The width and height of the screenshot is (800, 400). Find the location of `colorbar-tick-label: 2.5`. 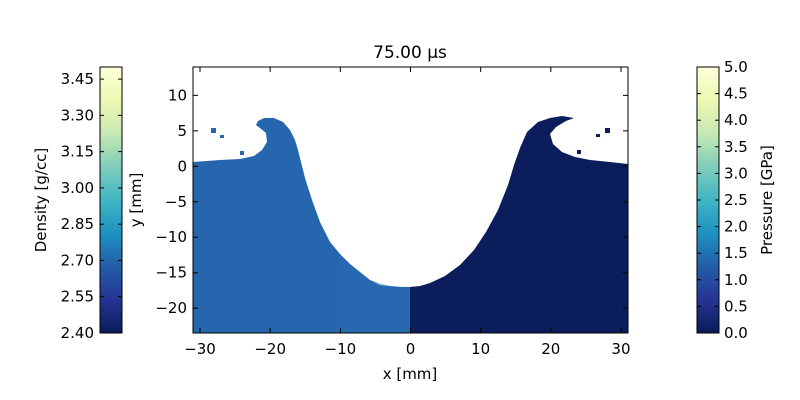

colorbar-tick-label: 2.5 is located at coordinates (736, 200).